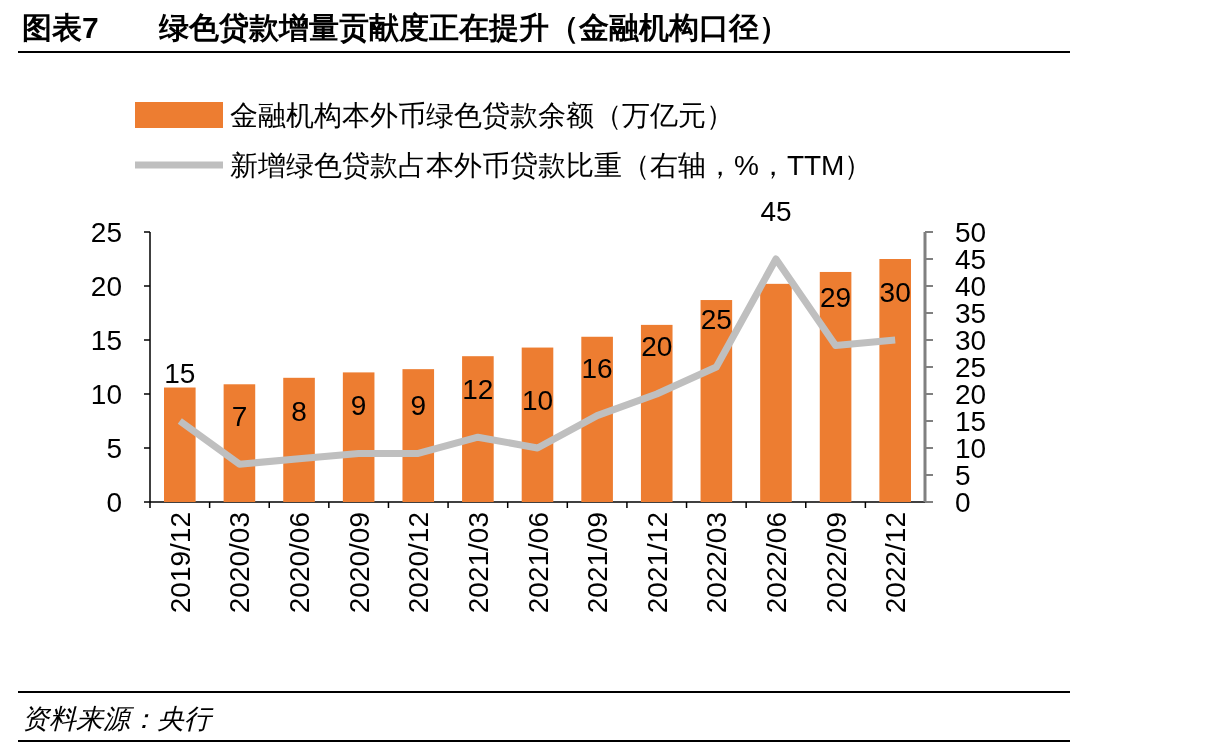 This screenshot has width=1217, height=749. Describe the element at coordinates (776, 563) in the screenshot. I see `x-tick-label: 2022/06` at that location.